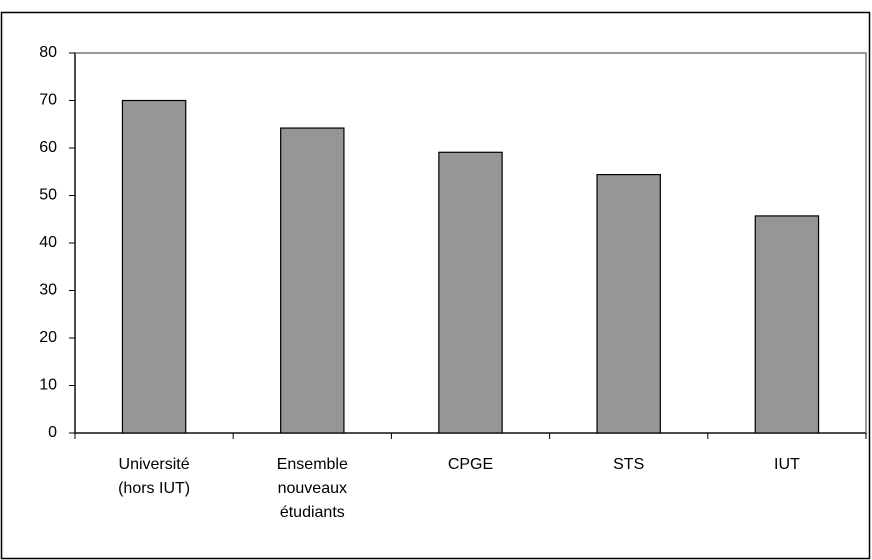 This screenshot has width=872, height=560. I want to click on y-tick-label: 30, so click(48, 290).